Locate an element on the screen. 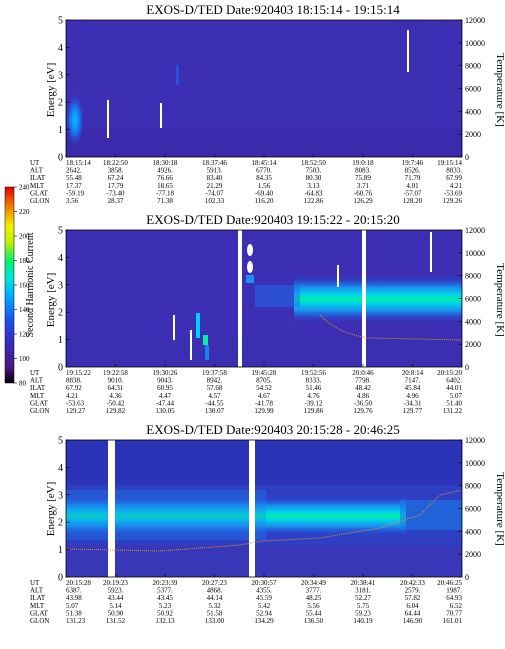 The height and width of the screenshot is (649, 505). ephemeris-cell: 19:37:58 is located at coordinates (214, 373).